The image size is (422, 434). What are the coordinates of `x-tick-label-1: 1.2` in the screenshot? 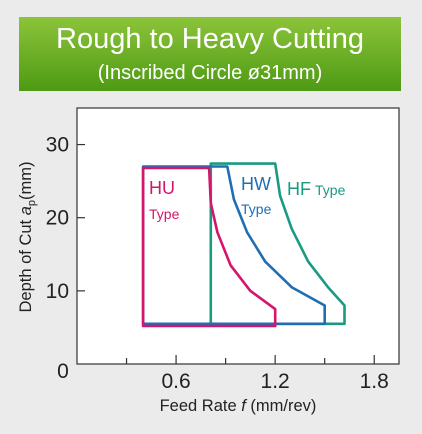 It's located at (275, 381).